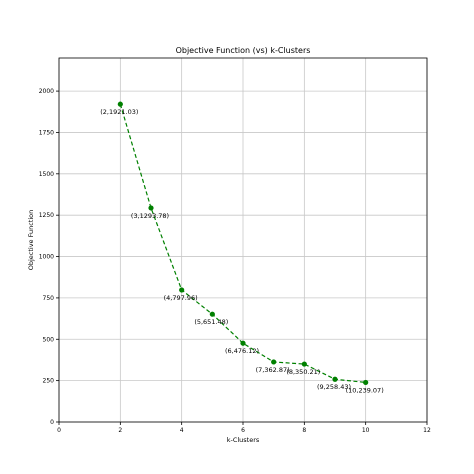  I want to click on y-tick-label: 2000, so click(46, 91).